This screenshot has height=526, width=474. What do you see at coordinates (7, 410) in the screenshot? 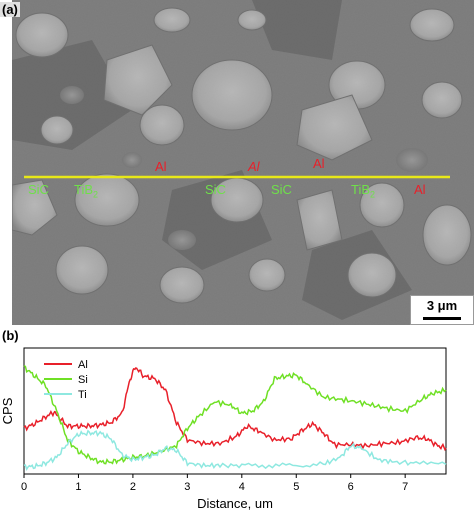
I see `y-axis-title: CPS` at bounding box center [7, 410].